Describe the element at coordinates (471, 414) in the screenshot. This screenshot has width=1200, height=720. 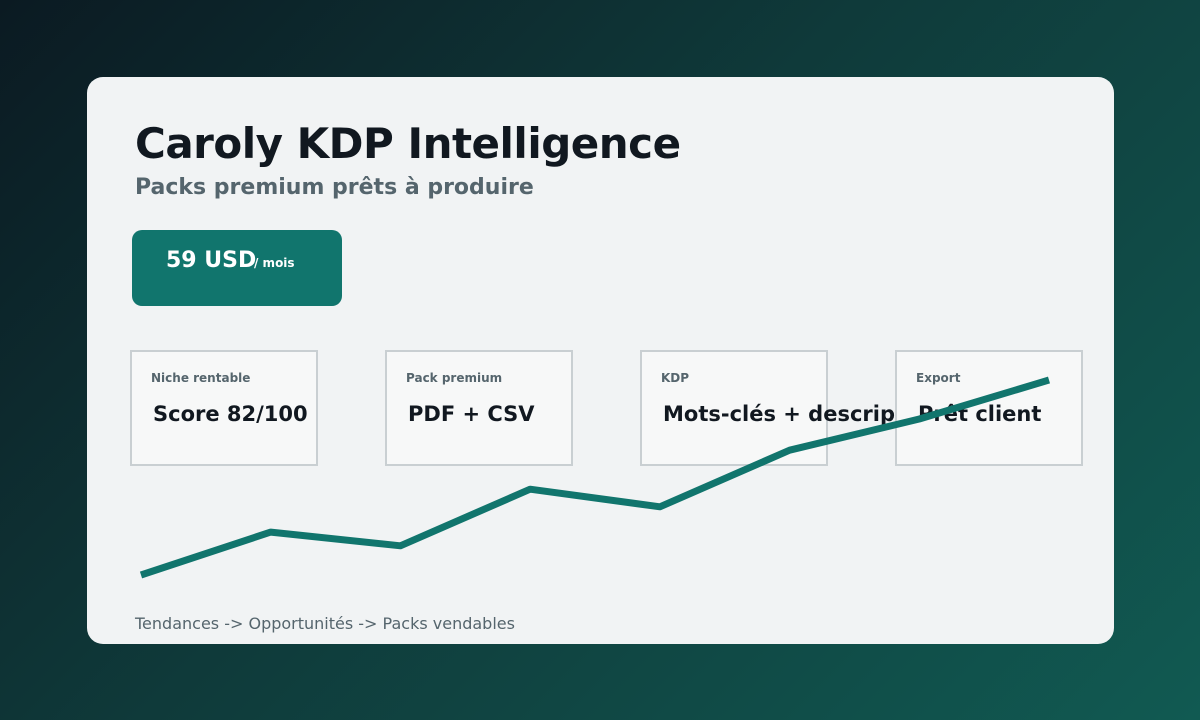
I see `feature-value: PDF + CSV` at that location.